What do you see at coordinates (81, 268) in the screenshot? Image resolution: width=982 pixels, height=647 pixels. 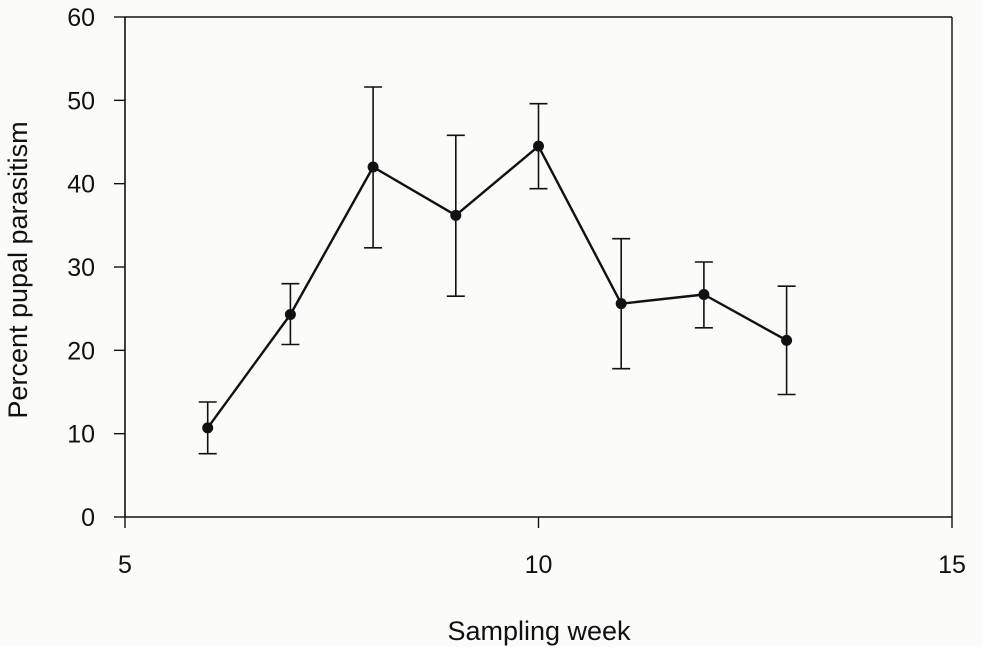 I see `y-tick-label: 30` at bounding box center [81, 268].